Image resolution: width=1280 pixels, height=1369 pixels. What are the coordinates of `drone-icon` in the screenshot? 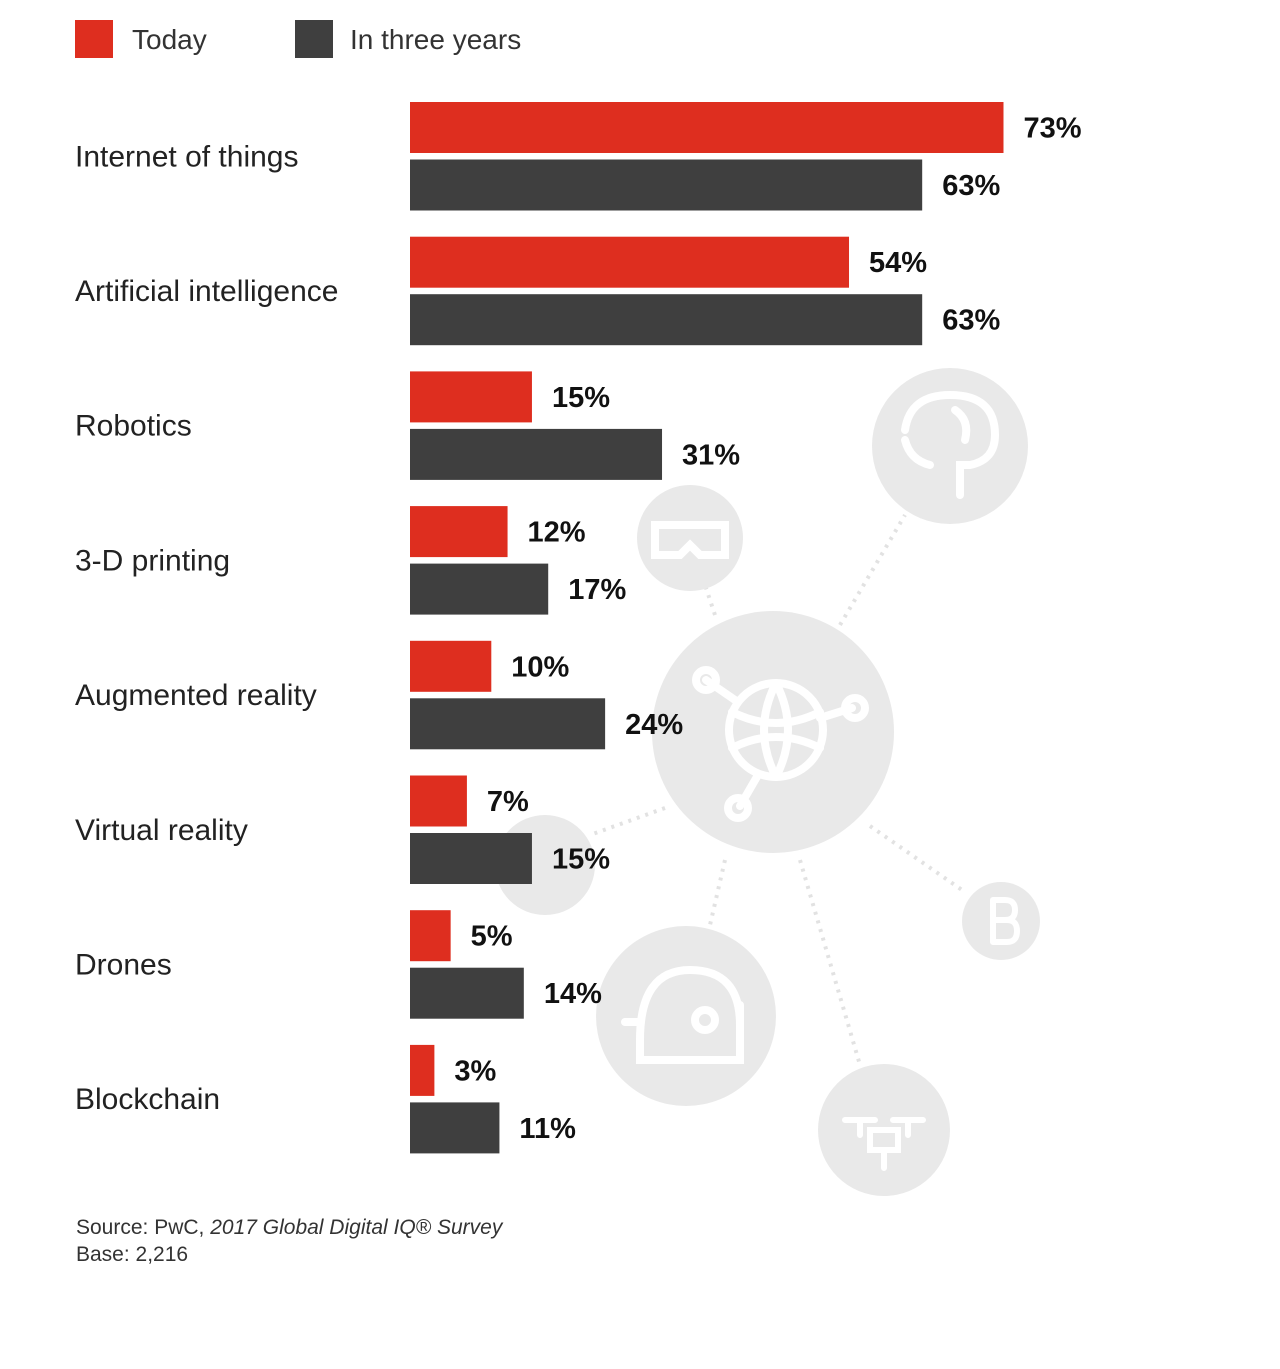 It's located at (884, 1130).